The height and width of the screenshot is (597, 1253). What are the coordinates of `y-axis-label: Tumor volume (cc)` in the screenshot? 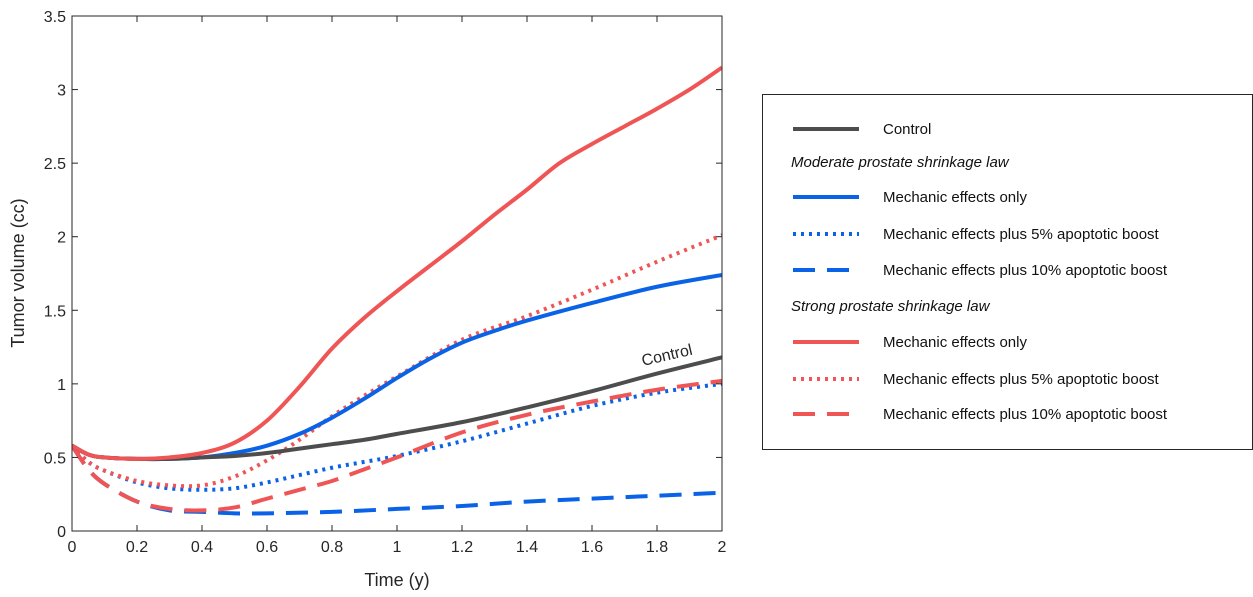 It's located at (18, 272).